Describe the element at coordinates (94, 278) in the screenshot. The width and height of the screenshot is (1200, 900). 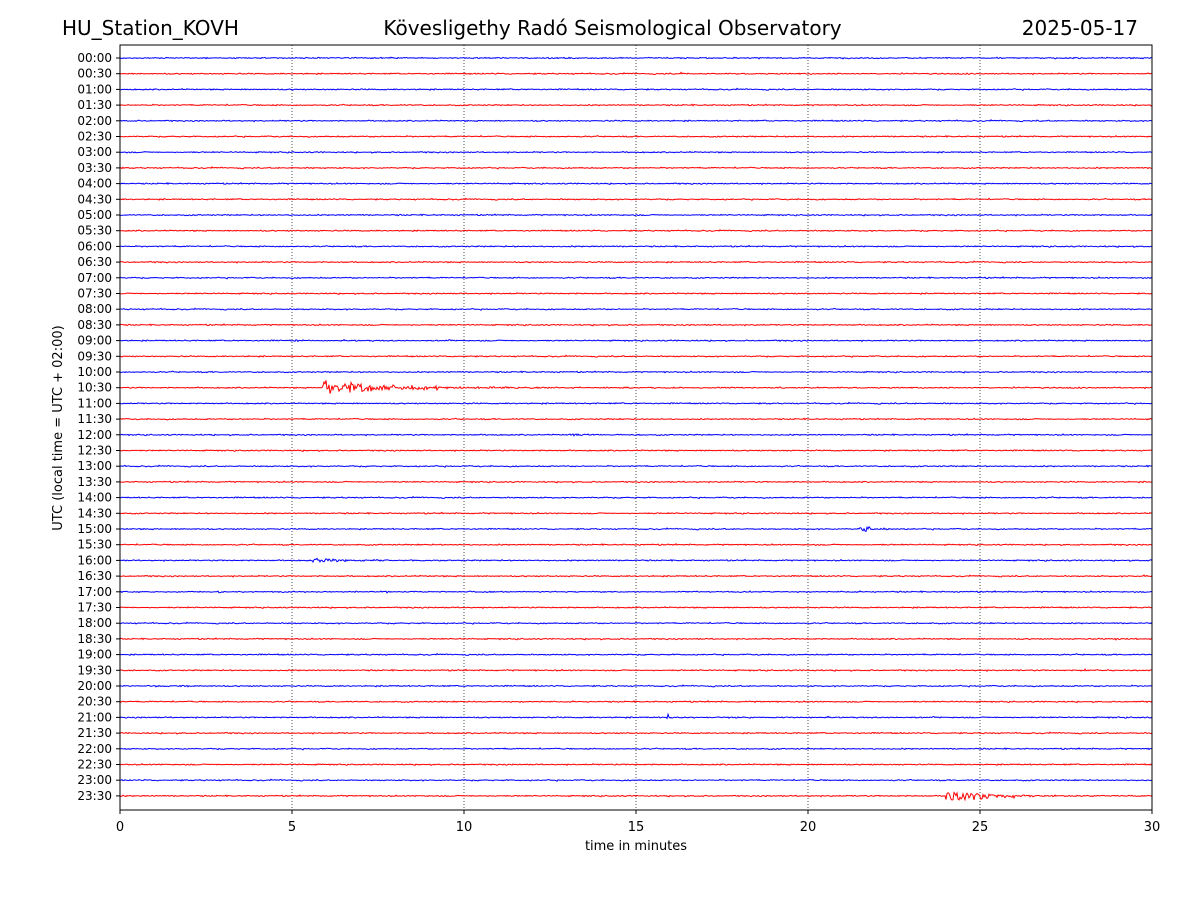
I see `y-tick-label: 07:00` at that location.